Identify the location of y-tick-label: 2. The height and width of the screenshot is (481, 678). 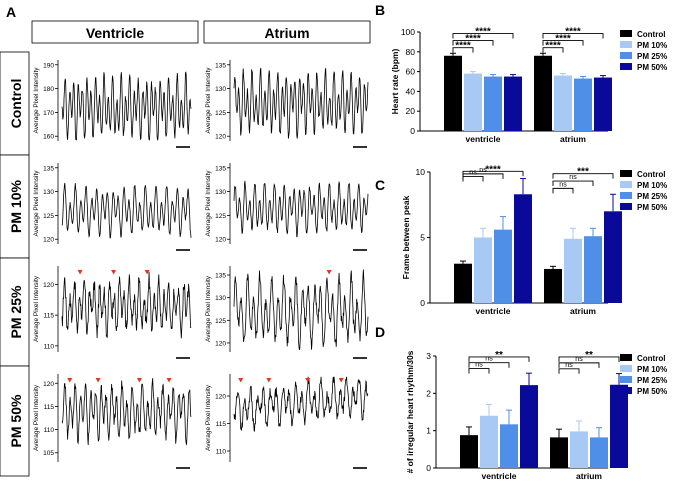
(428, 393).